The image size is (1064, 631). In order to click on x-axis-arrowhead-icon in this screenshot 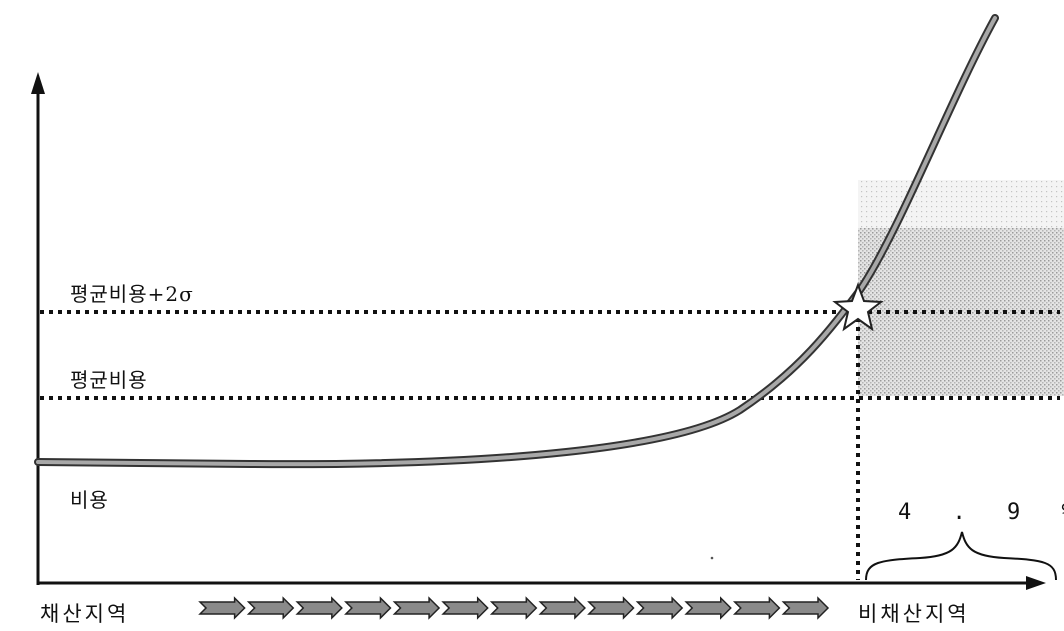, I will do `click(1036, 583)`.